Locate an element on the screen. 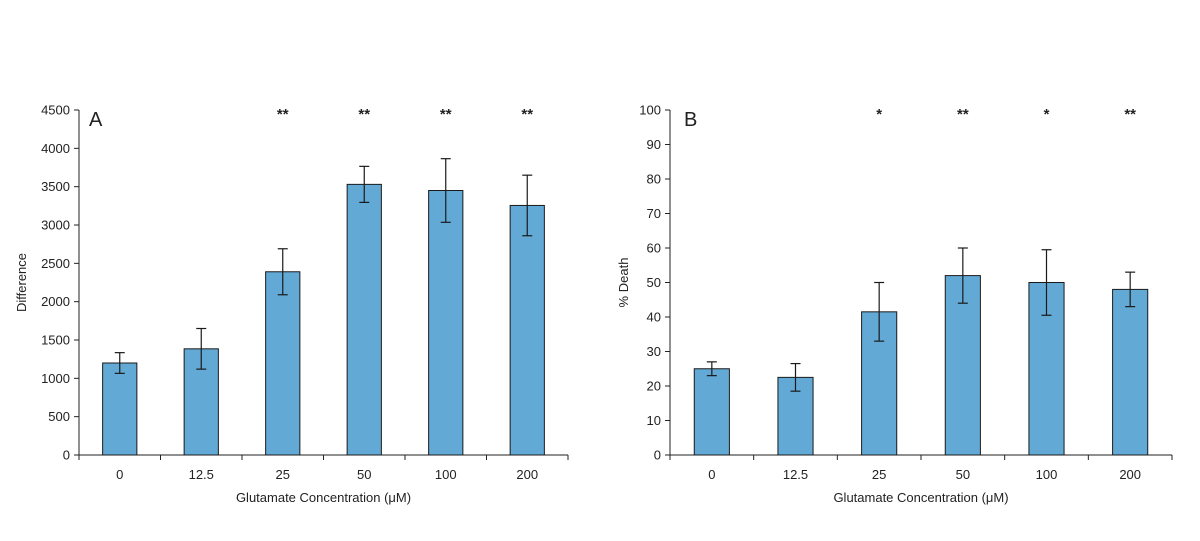 This screenshot has height=541, width=1200. panel-b-y-tick-label: 70 is located at coordinates (654, 213).